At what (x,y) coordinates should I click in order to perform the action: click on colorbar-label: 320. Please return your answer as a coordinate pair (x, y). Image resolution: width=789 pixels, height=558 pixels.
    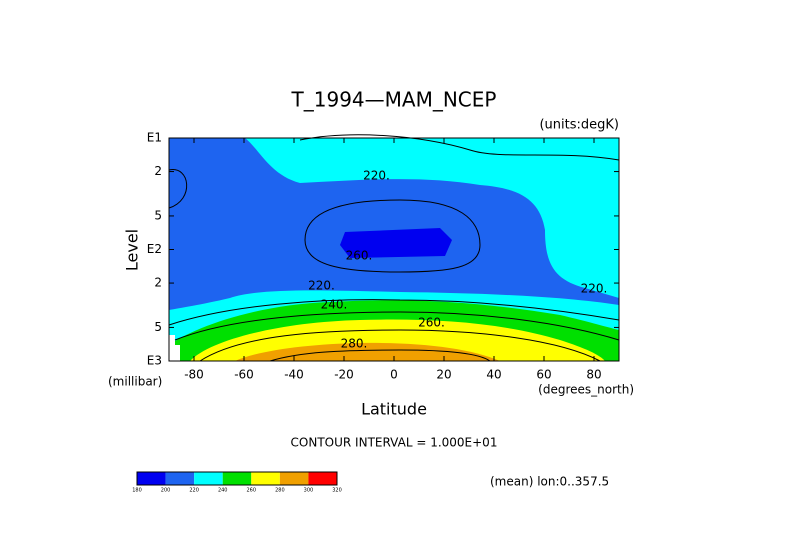
    Looking at the image, I should click on (337, 491).